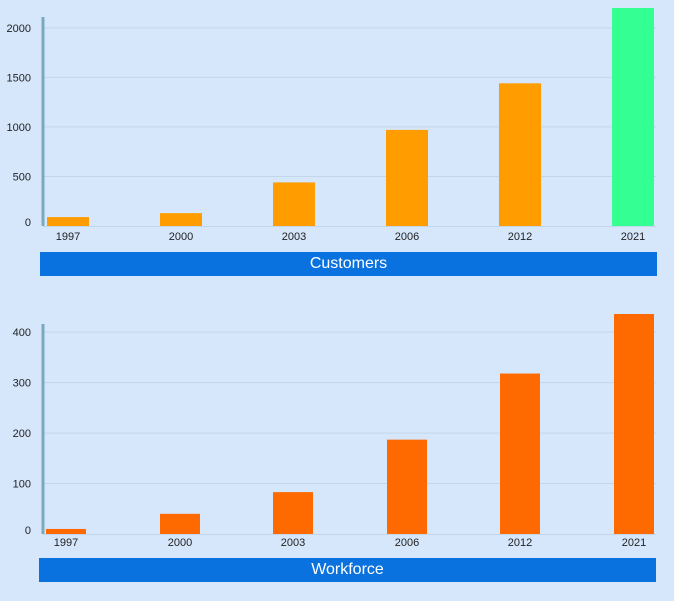  Describe the element at coordinates (294, 204) in the screenshot. I see `customers-bar-2003` at that location.